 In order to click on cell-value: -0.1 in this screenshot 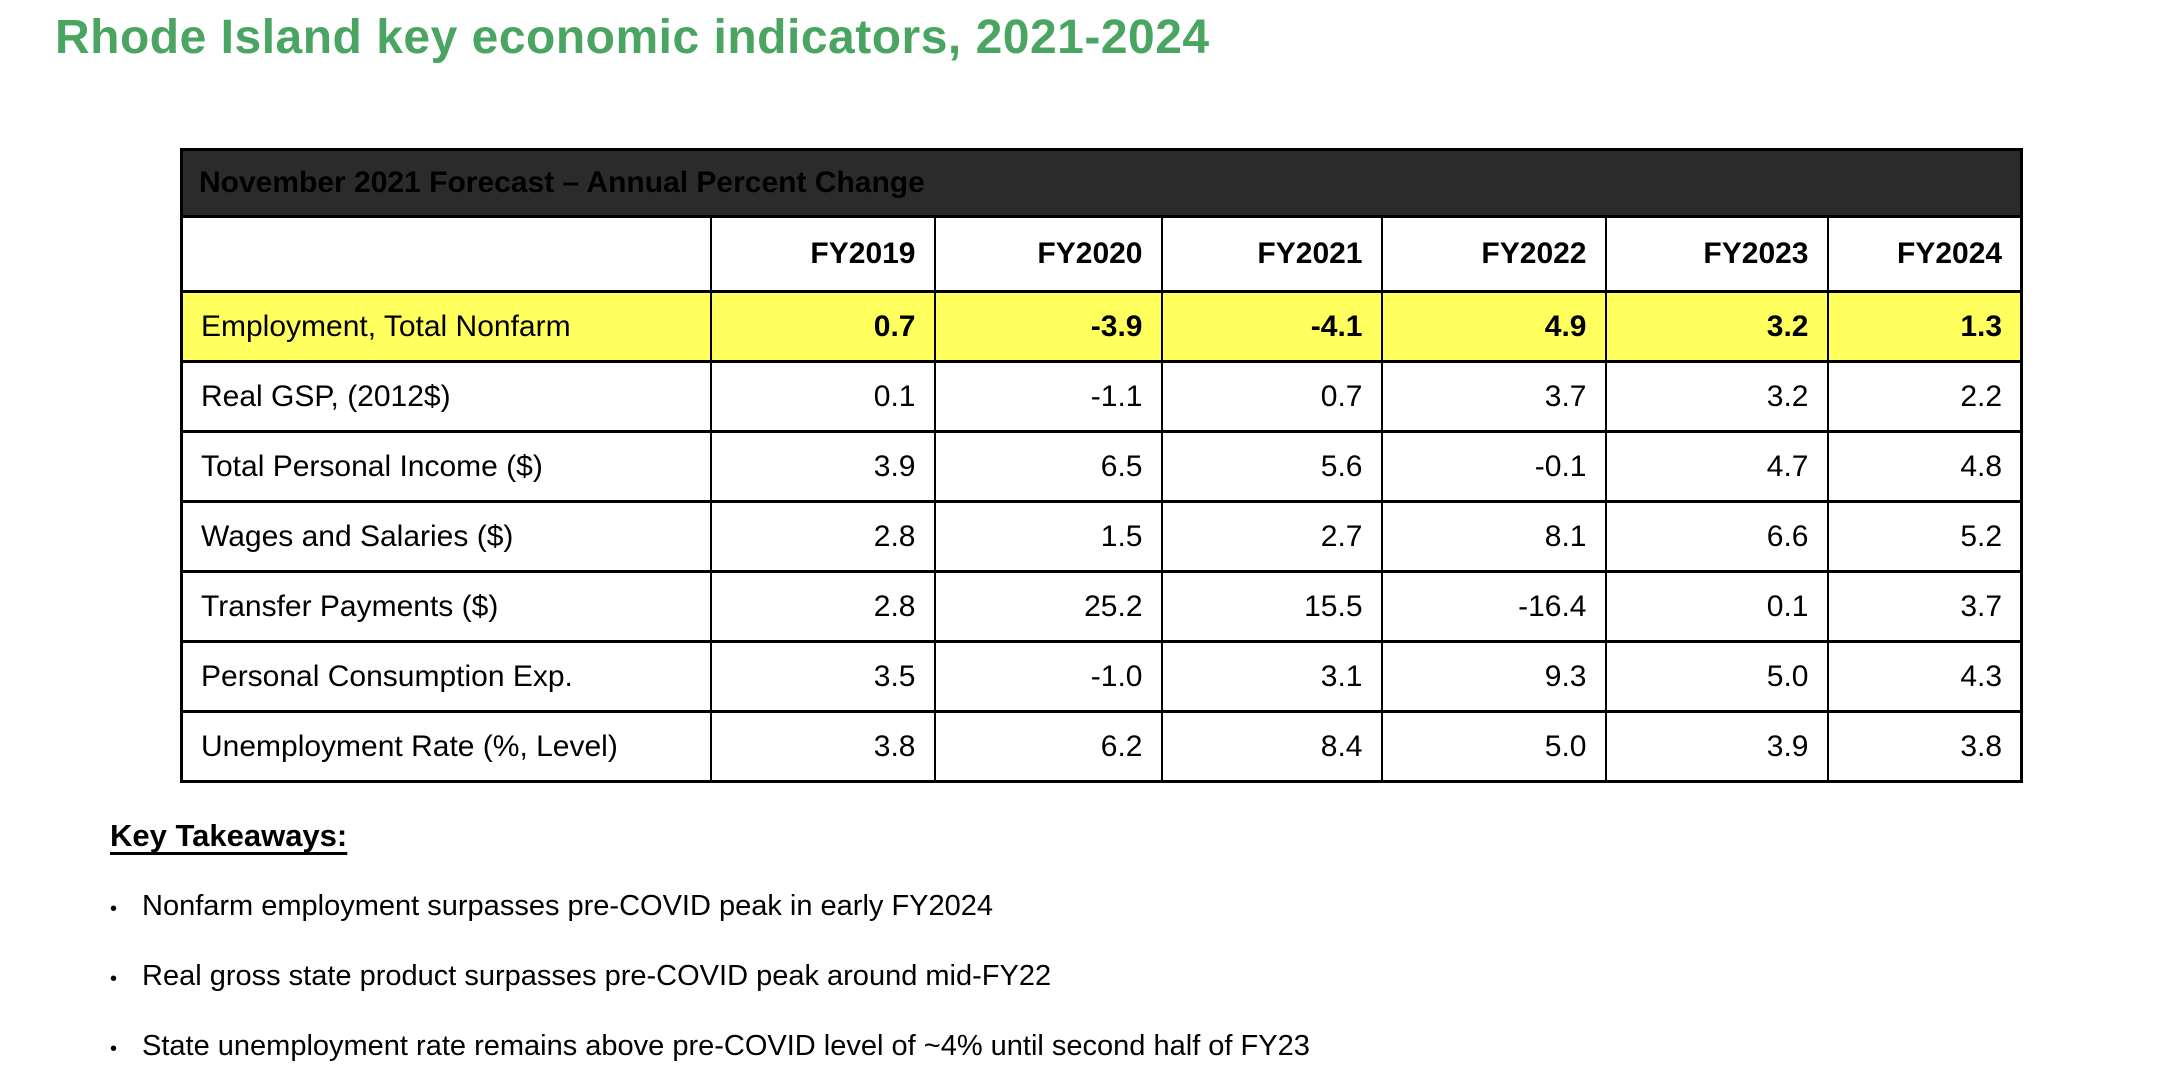, I will do `click(1493, 466)`.